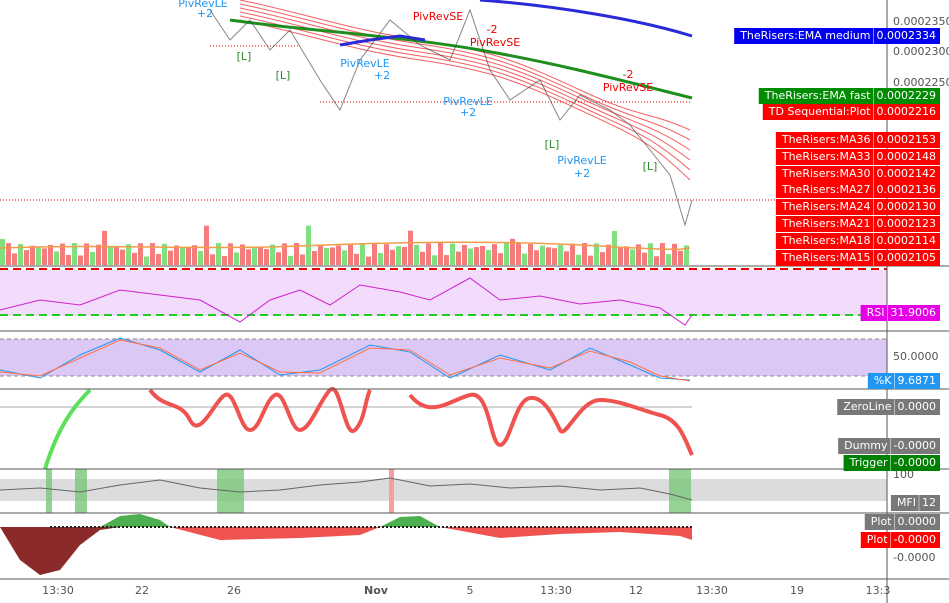 This screenshot has width=949, height=603. I want to click on hist-pos, so click(410, 521).